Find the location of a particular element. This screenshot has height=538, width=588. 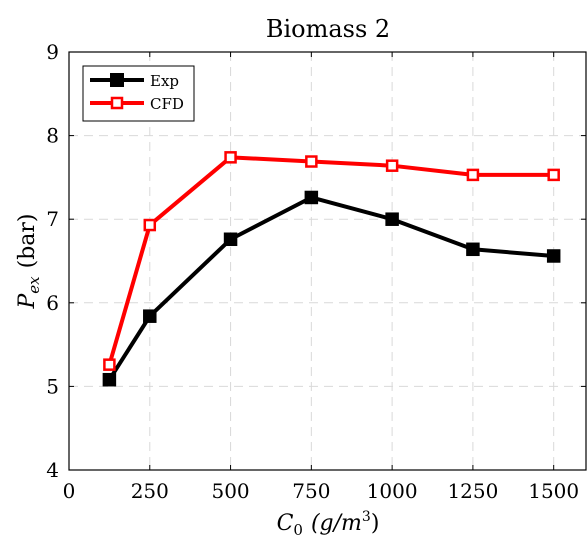

legend-cfd-label: CFD is located at coordinates (167, 104).